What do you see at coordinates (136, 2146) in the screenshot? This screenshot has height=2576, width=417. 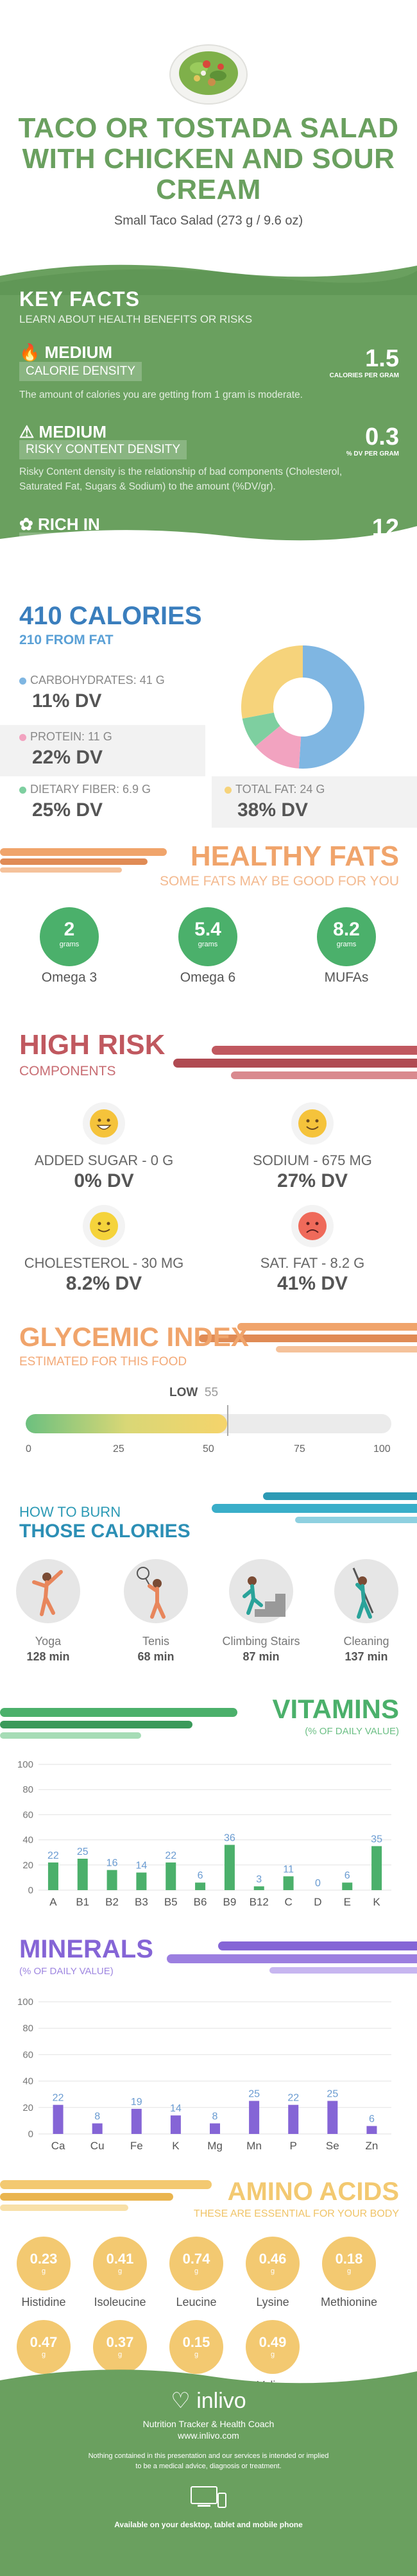 I see `x-tick-label: Fe` at bounding box center [136, 2146].